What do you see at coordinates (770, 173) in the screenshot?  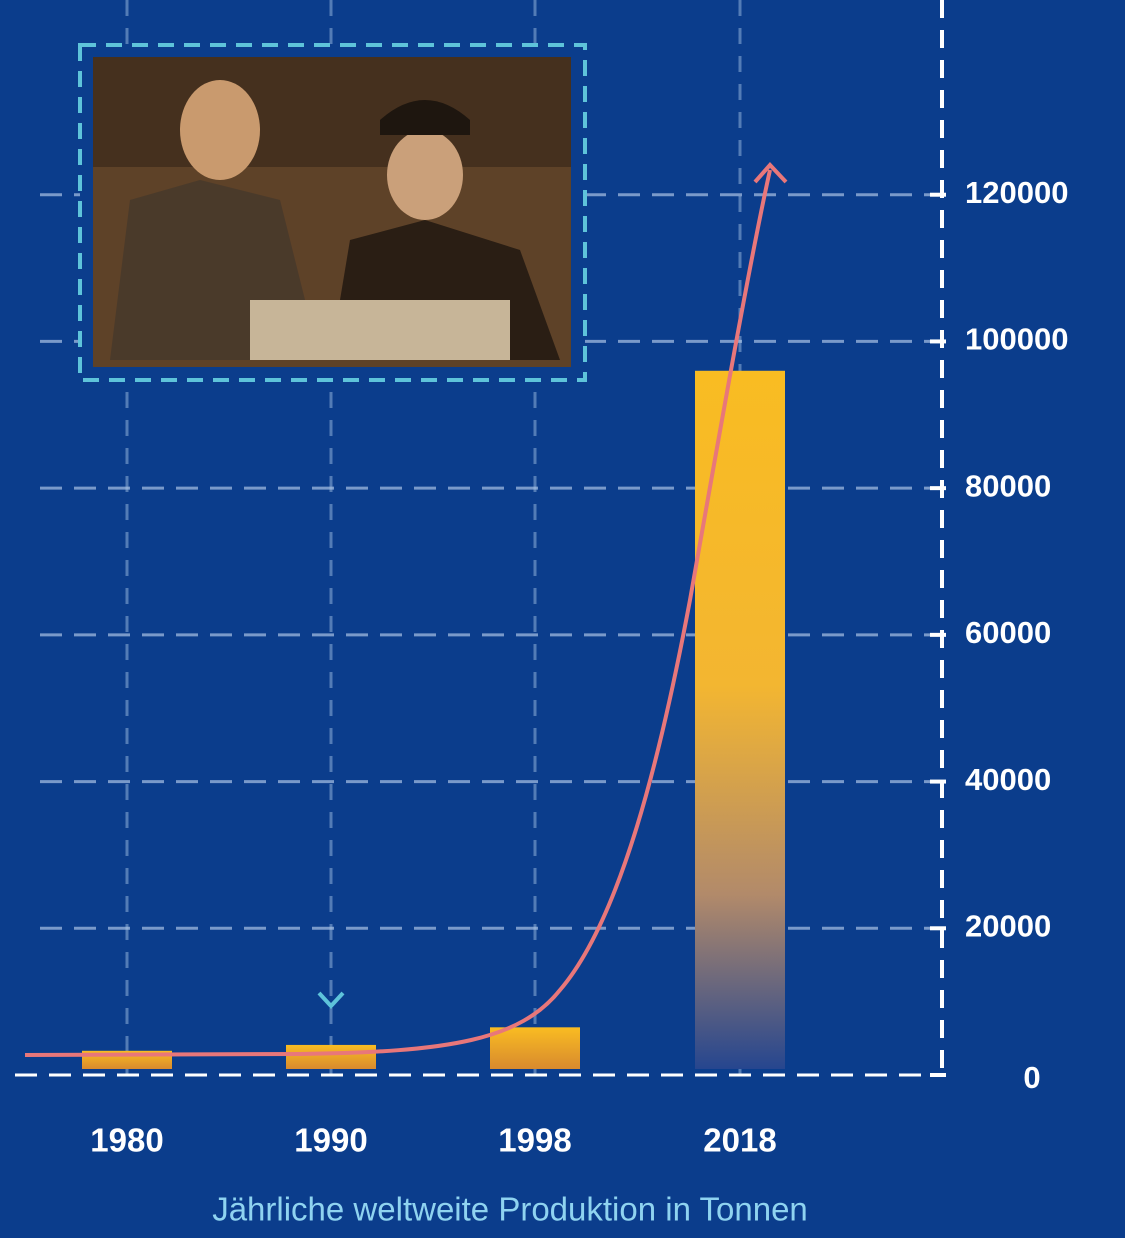 I see `trend-arrowhead` at bounding box center [770, 173].